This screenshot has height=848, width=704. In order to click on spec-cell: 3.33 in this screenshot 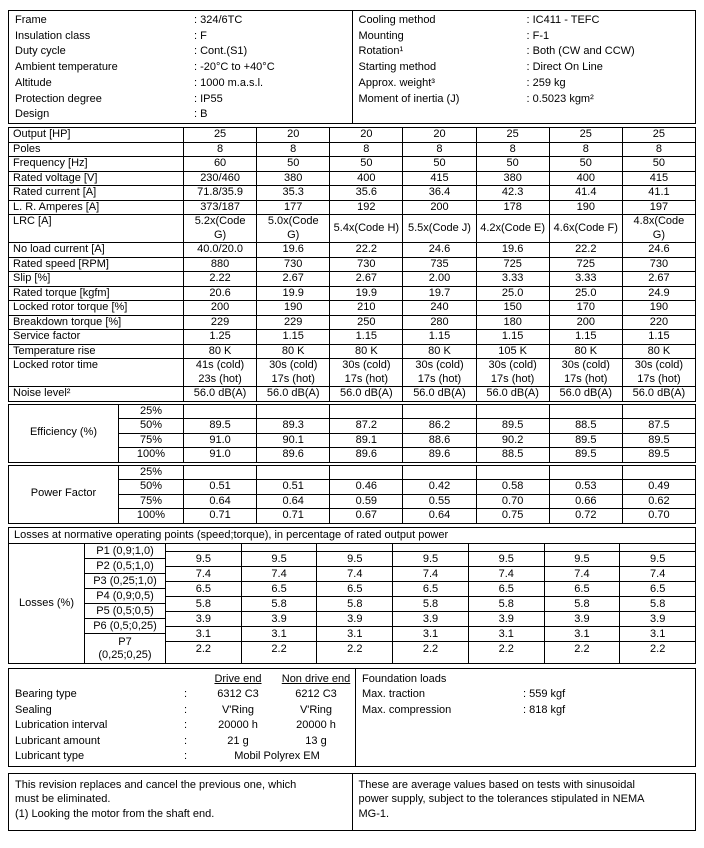, I will do `click(585, 279)`.